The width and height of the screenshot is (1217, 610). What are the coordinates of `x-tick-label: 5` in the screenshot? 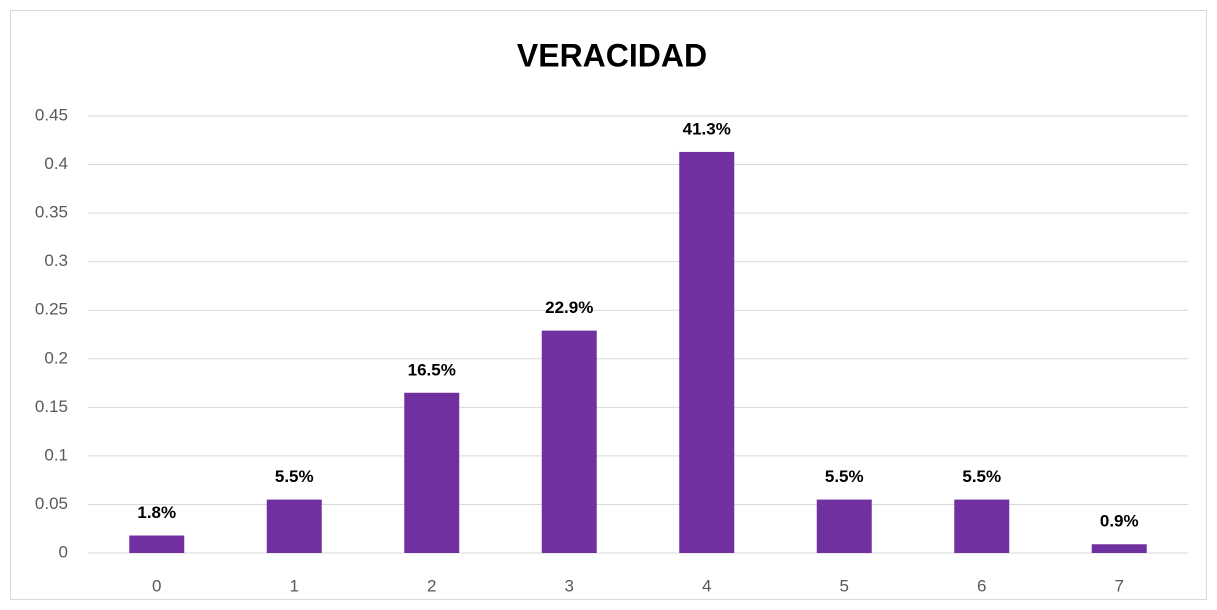 It's located at (844, 585).